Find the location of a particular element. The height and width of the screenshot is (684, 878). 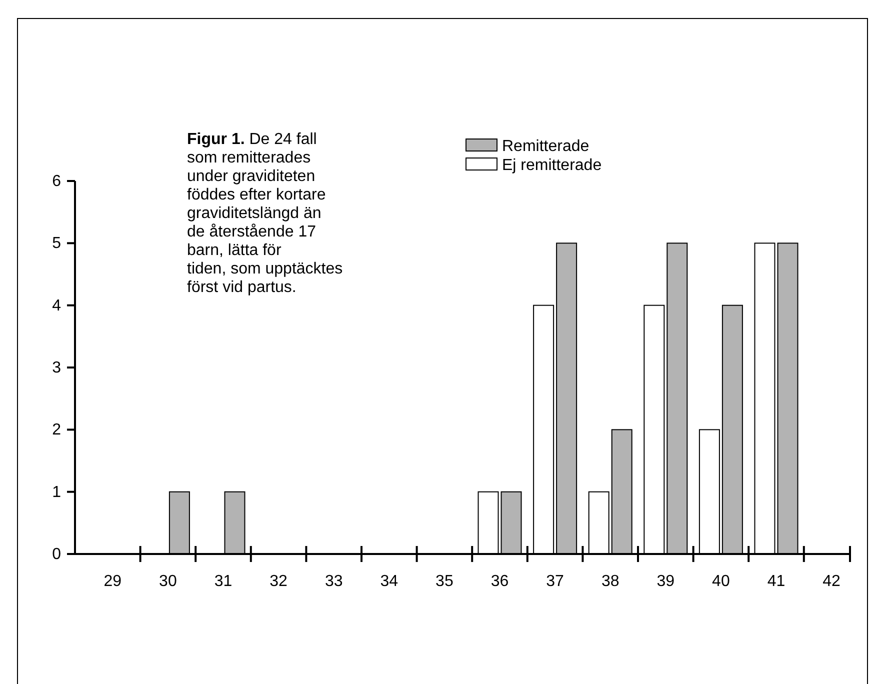

x-tick-label: 32 is located at coordinates (279, 581).